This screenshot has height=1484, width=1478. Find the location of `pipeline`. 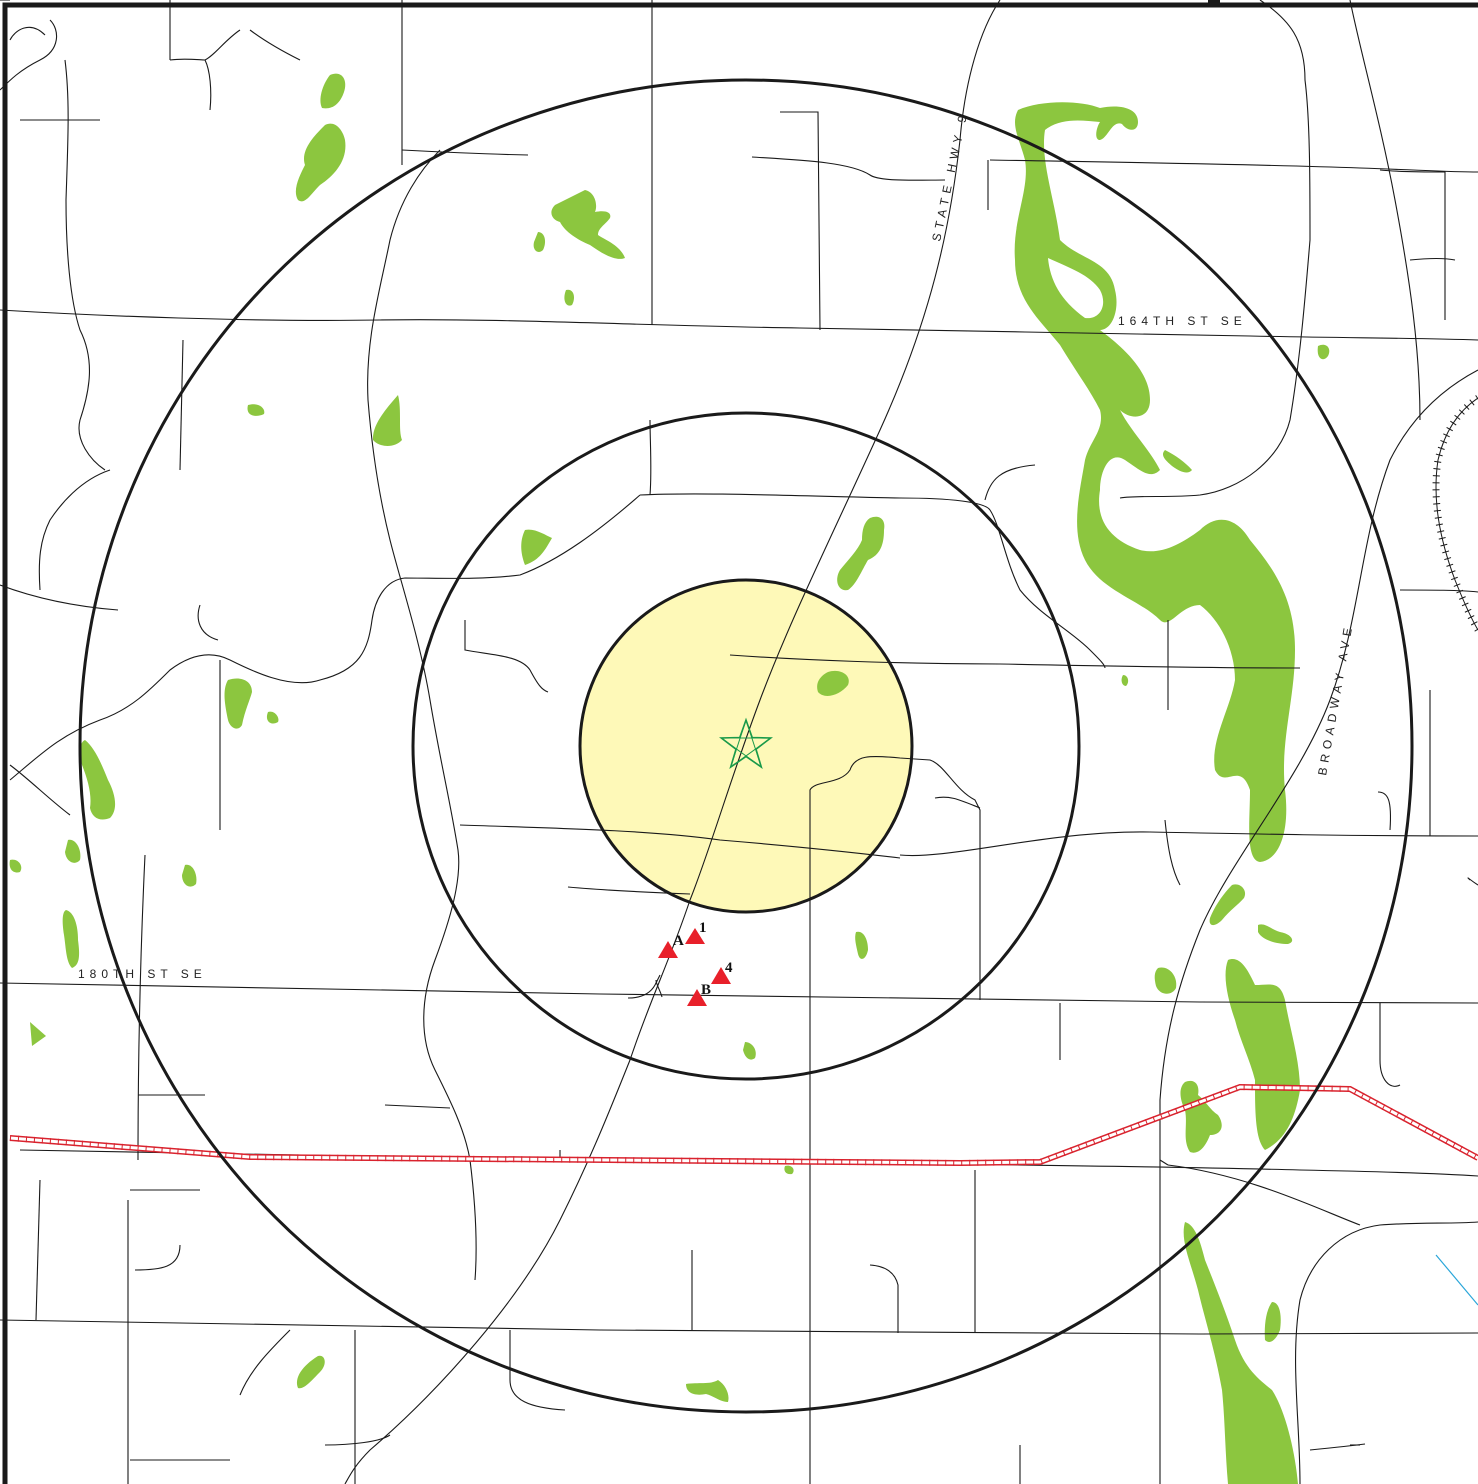

pipeline is located at coordinates (743, 1125).